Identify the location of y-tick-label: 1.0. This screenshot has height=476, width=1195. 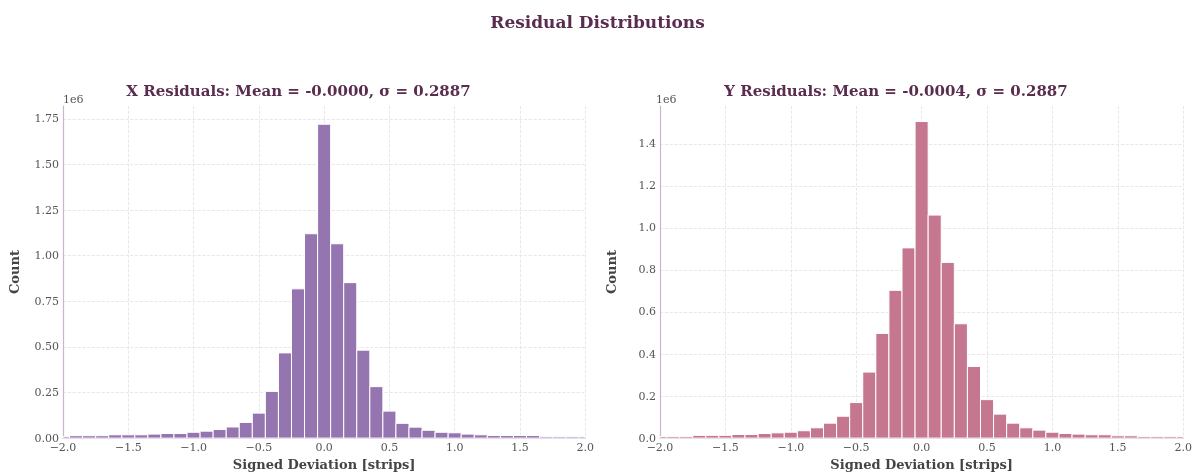
(647, 228).